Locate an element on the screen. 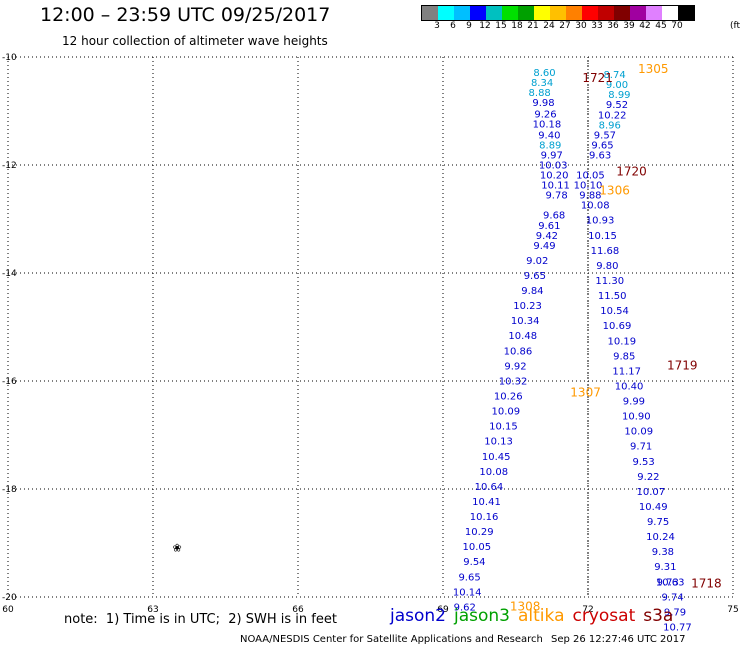 The width and height of the screenshot is (740, 650). swh-value-cryosat: 9.85 is located at coordinates (624, 356).